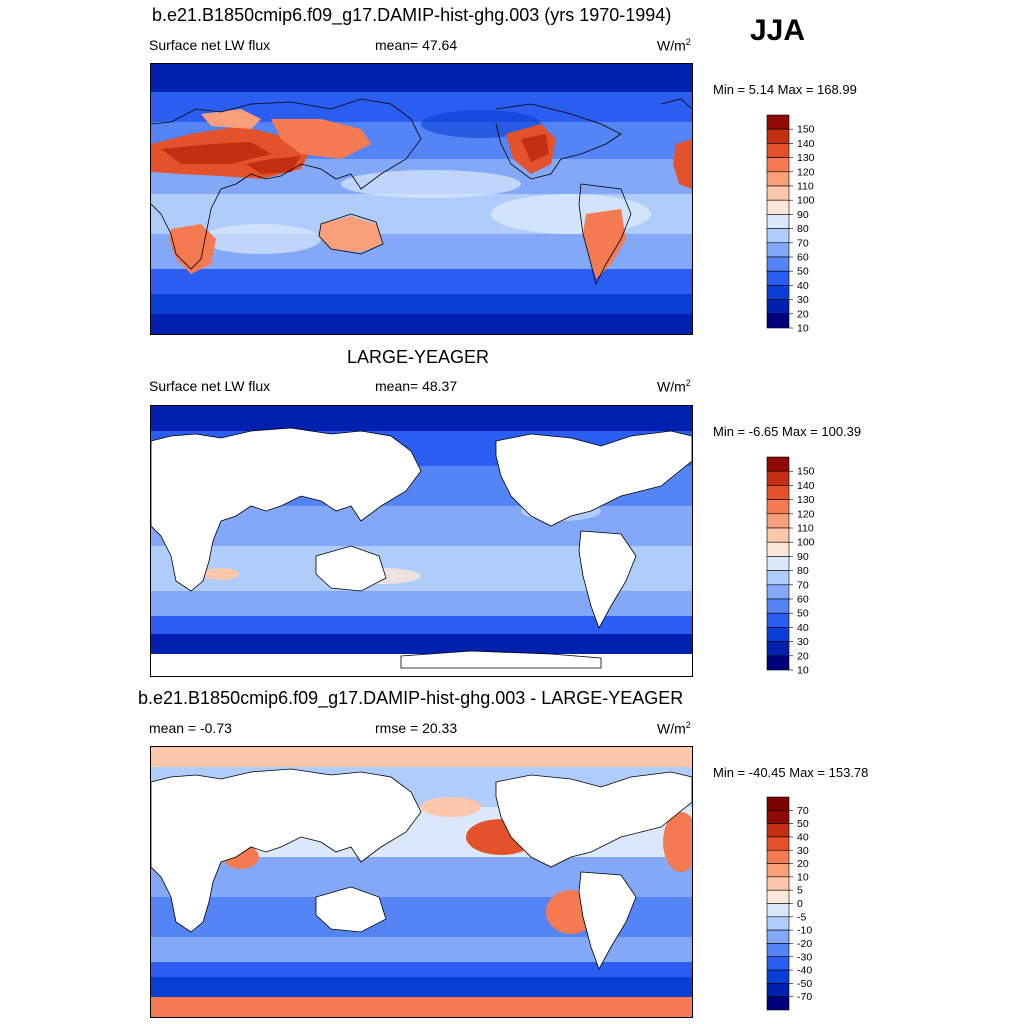 The width and height of the screenshot is (1024, 1024). What do you see at coordinates (804, 944) in the screenshot?
I see `colorbar-tick-label: -20` at bounding box center [804, 944].